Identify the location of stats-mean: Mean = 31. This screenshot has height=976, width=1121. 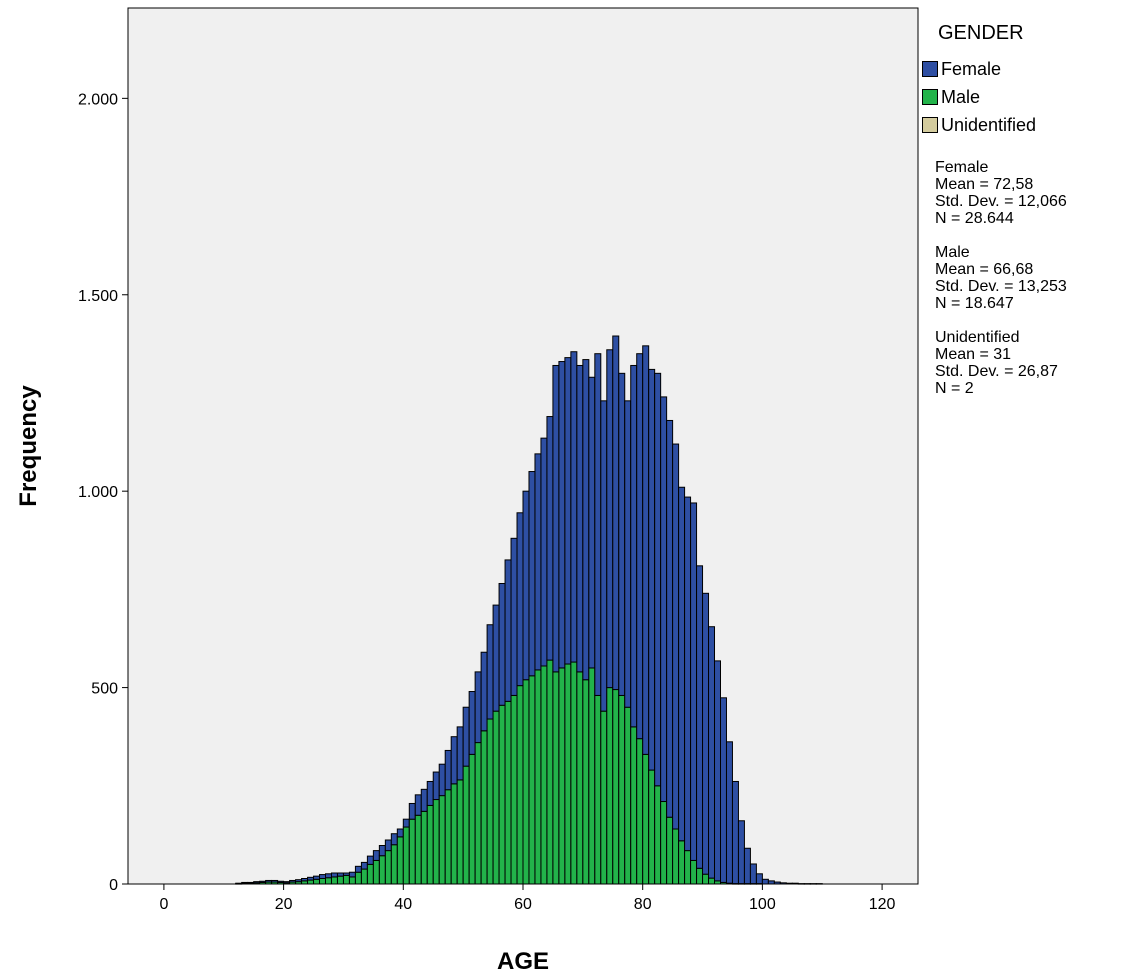
(973, 354).